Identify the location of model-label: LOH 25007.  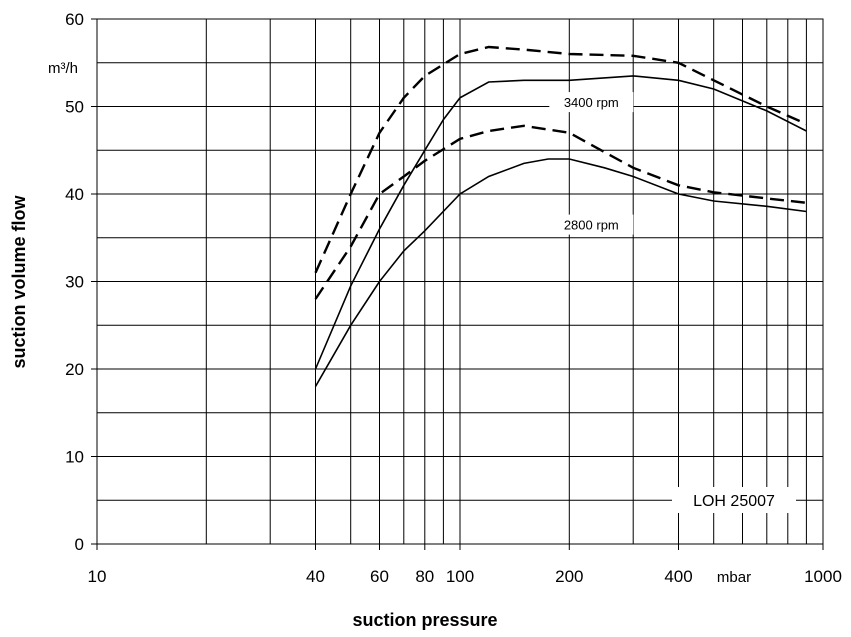
(734, 501).